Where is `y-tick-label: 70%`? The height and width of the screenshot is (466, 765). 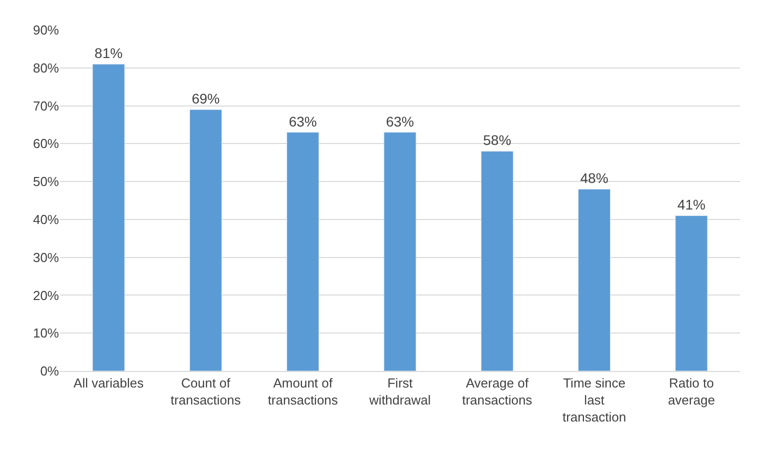 y-tick-label: 70% is located at coordinates (46, 106).